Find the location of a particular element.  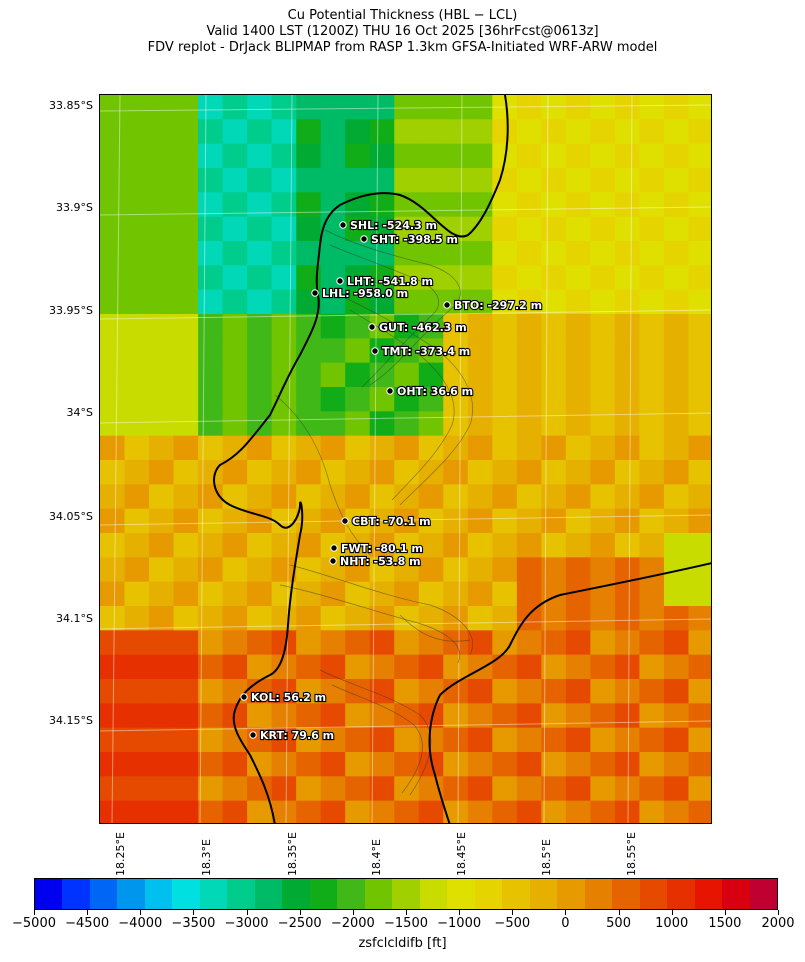

station-label: NHT: -53.8 m is located at coordinates (380, 561).